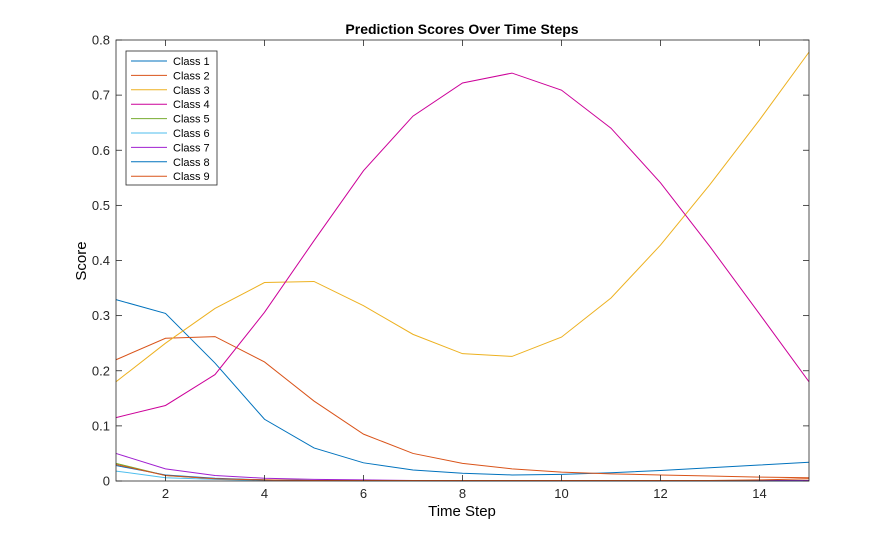 This screenshot has width=895, height=540. I want to click on y-tick-label: 0.5, so click(101, 205).